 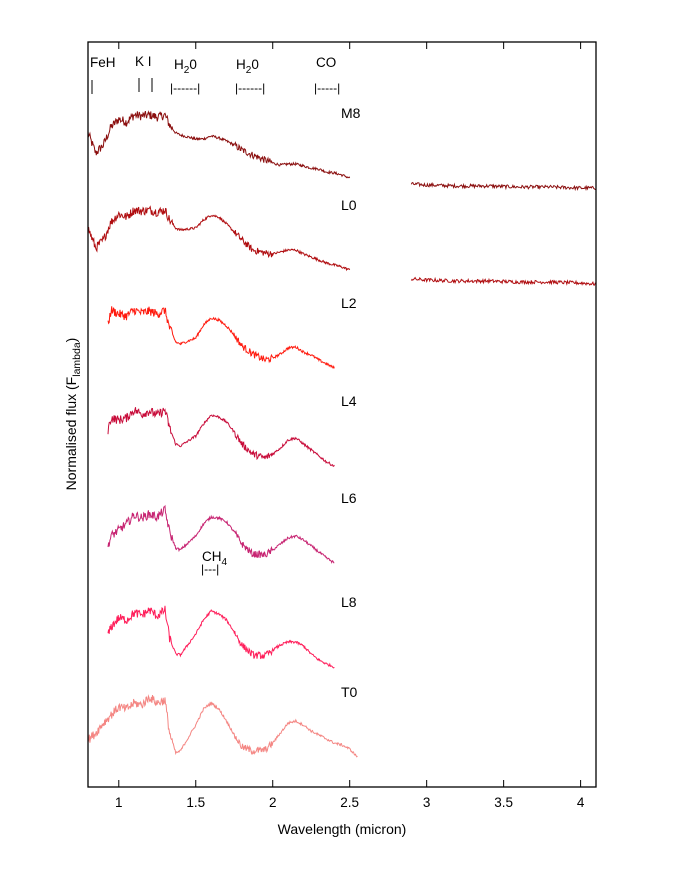 I want to click on series-label-l0: L0, so click(x=349, y=205).